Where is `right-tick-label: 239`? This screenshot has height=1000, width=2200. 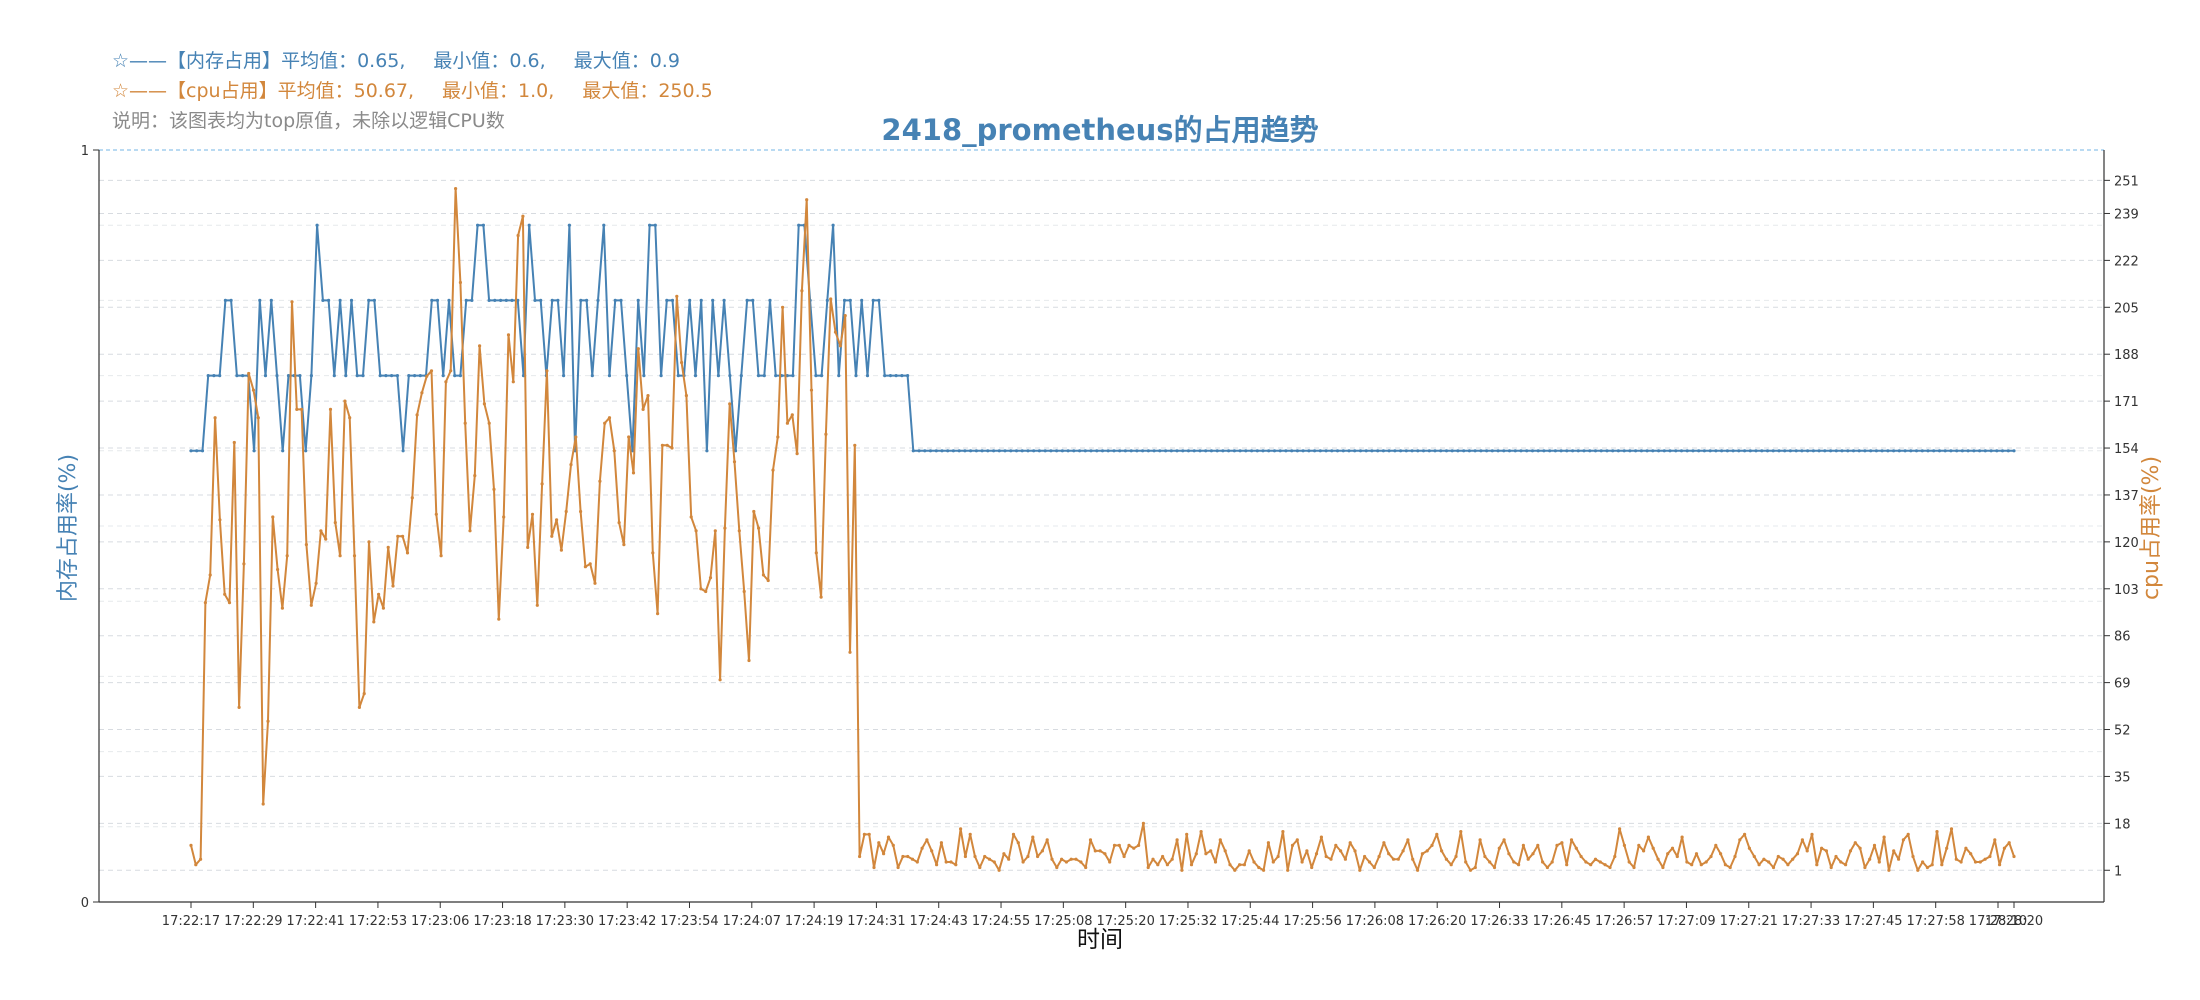
right-tick-label: 239 is located at coordinates (2126, 214).